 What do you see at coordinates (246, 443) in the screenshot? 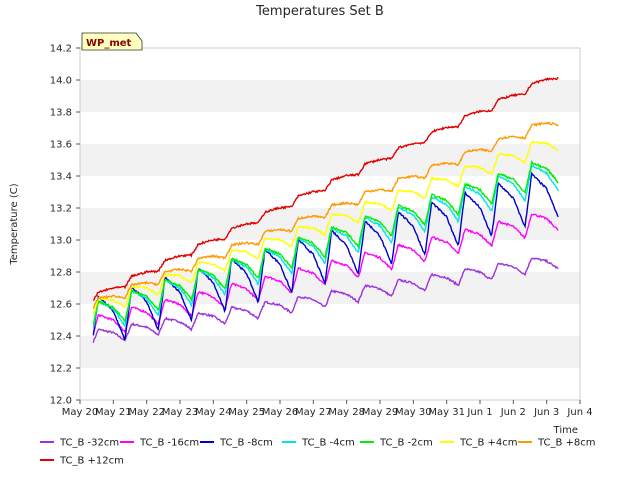
I see `legend-label: TC_B -8cm` at bounding box center [246, 443].